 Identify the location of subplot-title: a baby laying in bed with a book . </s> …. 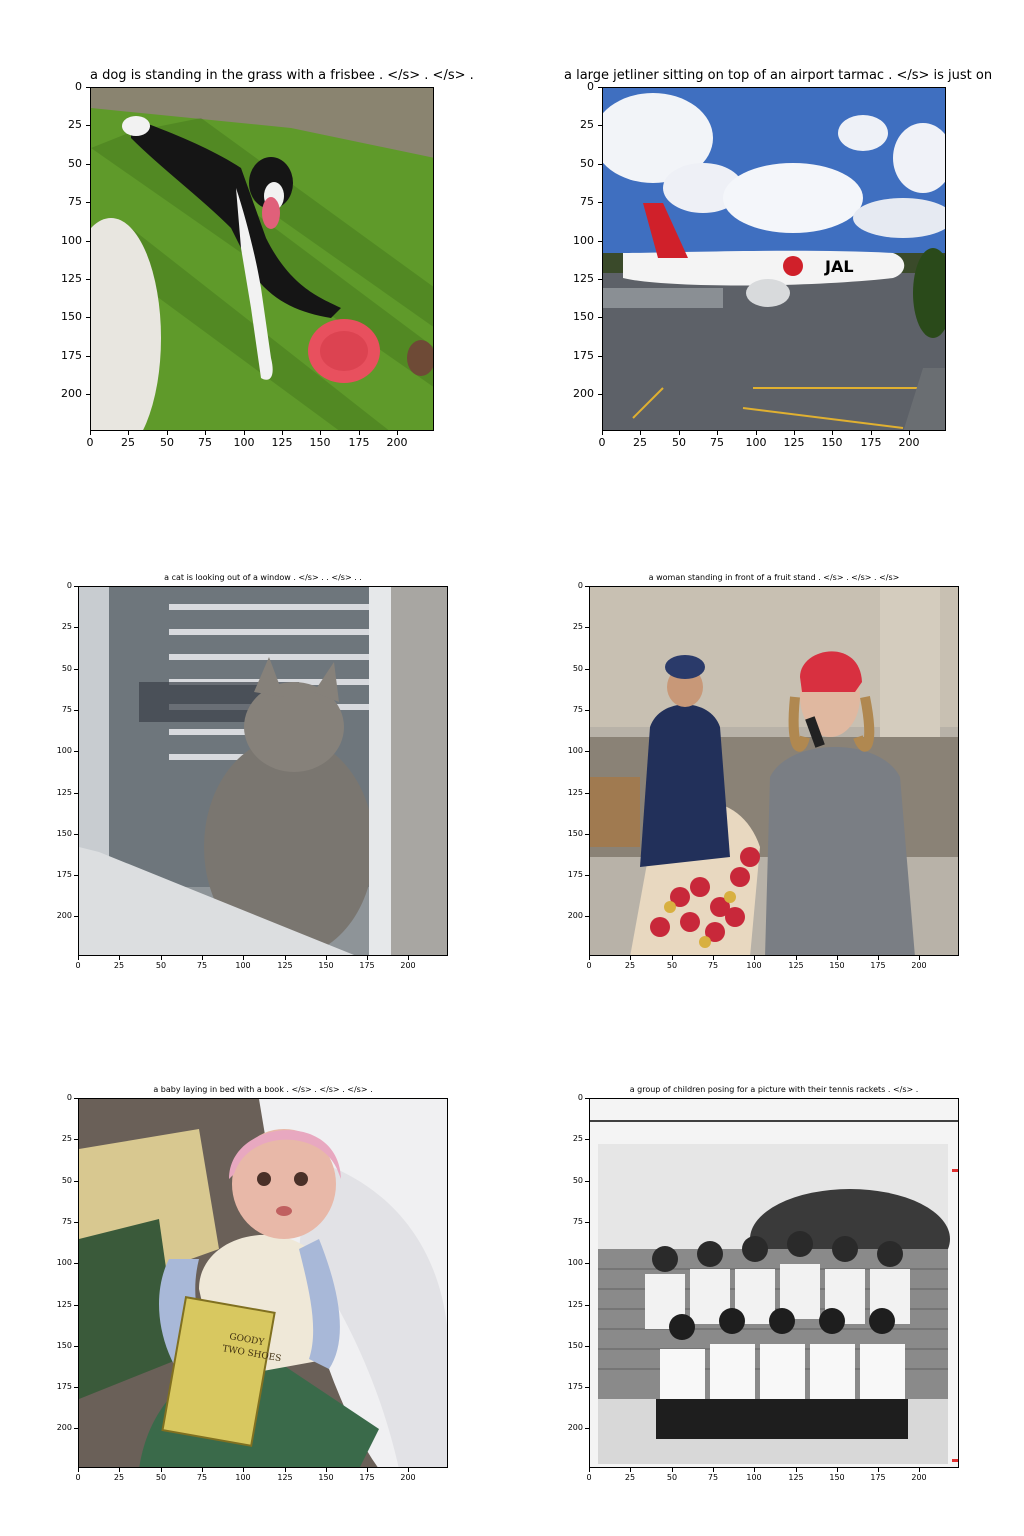
(263, 1089).